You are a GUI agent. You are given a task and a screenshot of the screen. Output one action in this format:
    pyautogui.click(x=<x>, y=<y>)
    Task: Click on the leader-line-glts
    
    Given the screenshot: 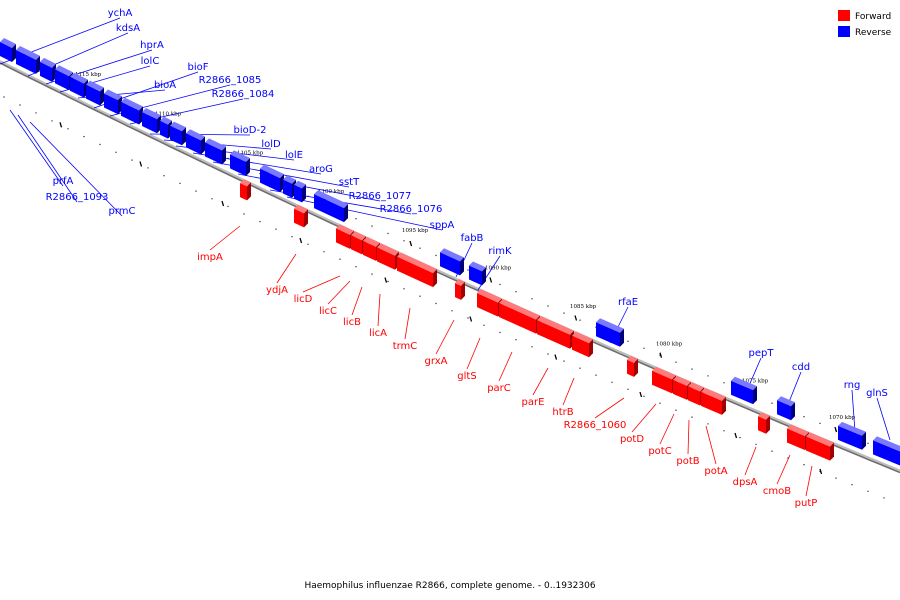 What is the action you would take?
    pyautogui.click(x=473, y=353)
    